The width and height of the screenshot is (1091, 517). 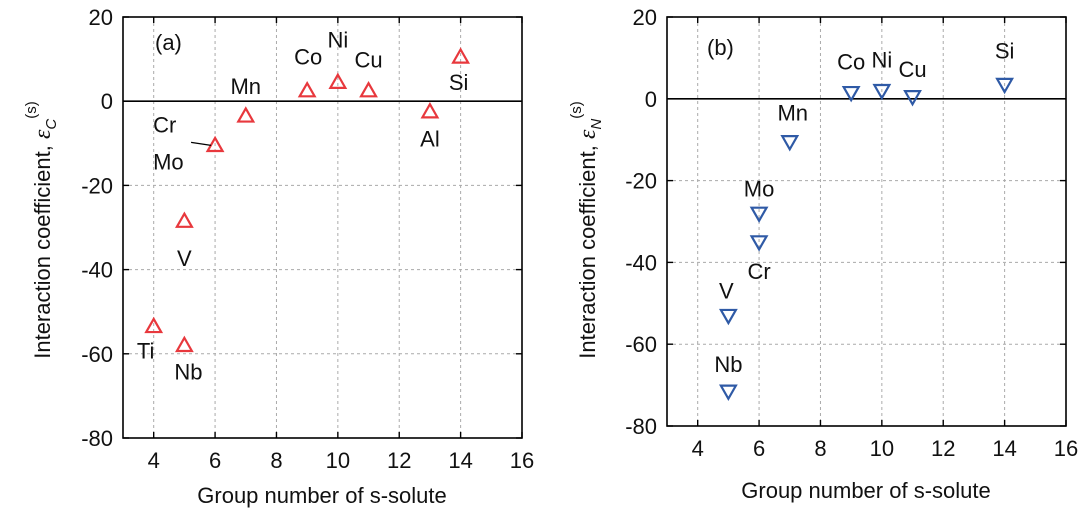 What do you see at coordinates (759, 215) in the screenshot?
I see `data-point-mo` at bounding box center [759, 215].